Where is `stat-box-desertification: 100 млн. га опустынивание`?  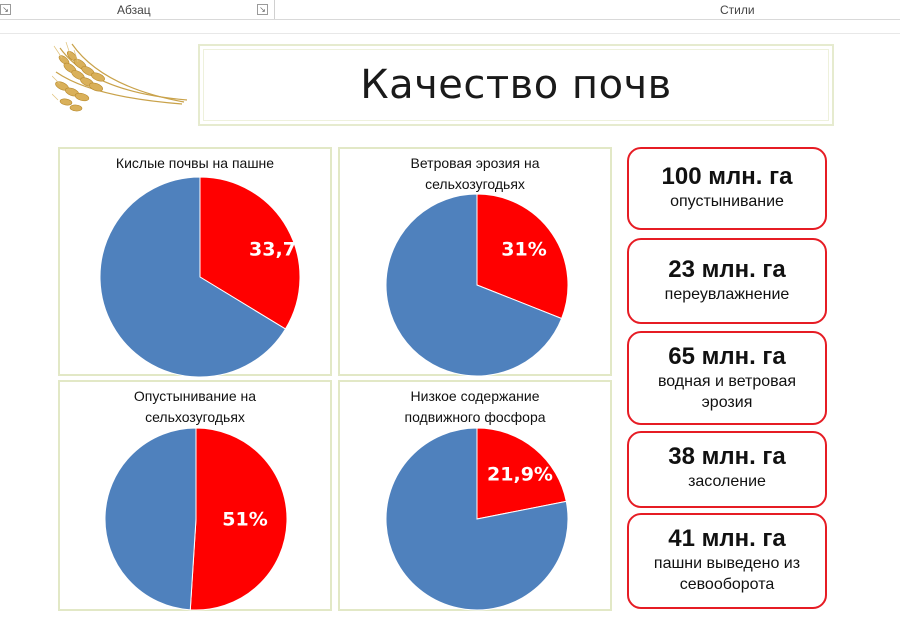 stat-box-desertification: 100 млн. га опустынивание is located at coordinates (727, 188).